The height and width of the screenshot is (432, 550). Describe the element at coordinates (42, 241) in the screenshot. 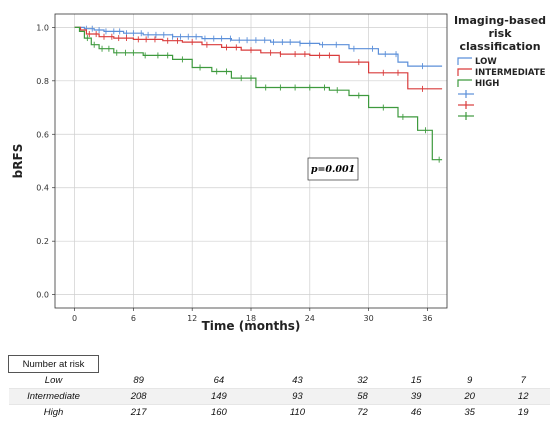

I see `y-tick-label: 0.2` at that location.